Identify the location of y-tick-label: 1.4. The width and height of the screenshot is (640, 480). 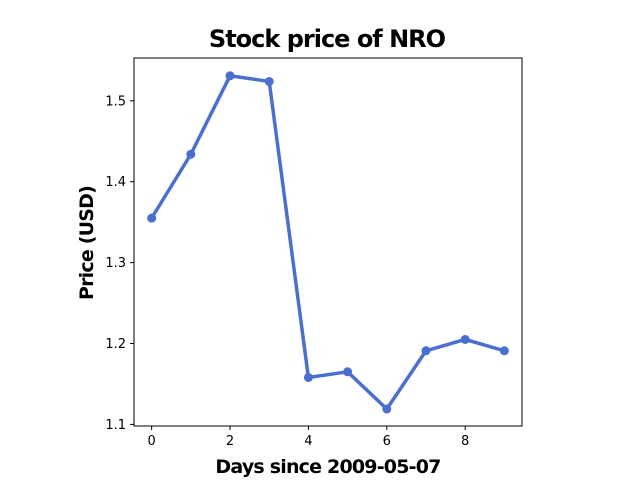
(115, 182).